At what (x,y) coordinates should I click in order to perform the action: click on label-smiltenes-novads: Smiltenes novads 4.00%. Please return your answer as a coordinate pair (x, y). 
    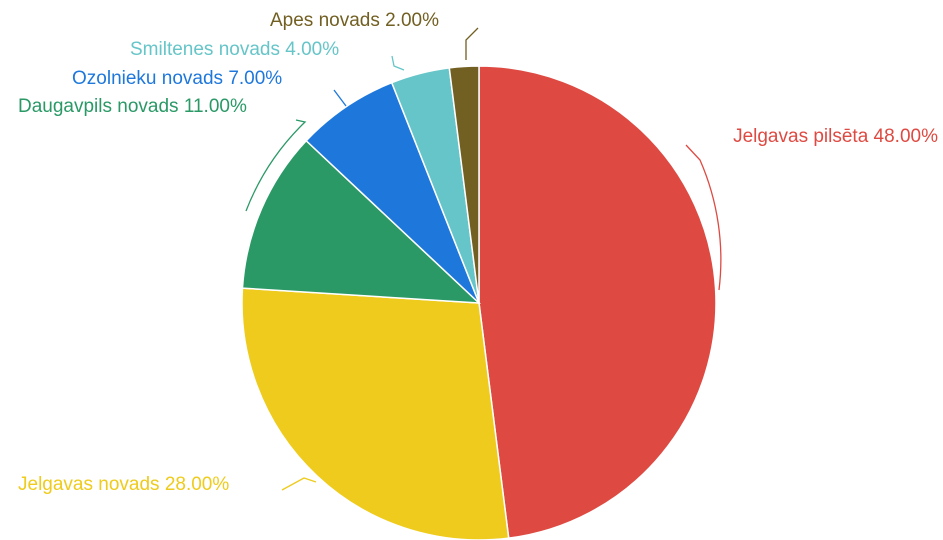
    Looking at the image, I should click on (234, 49).